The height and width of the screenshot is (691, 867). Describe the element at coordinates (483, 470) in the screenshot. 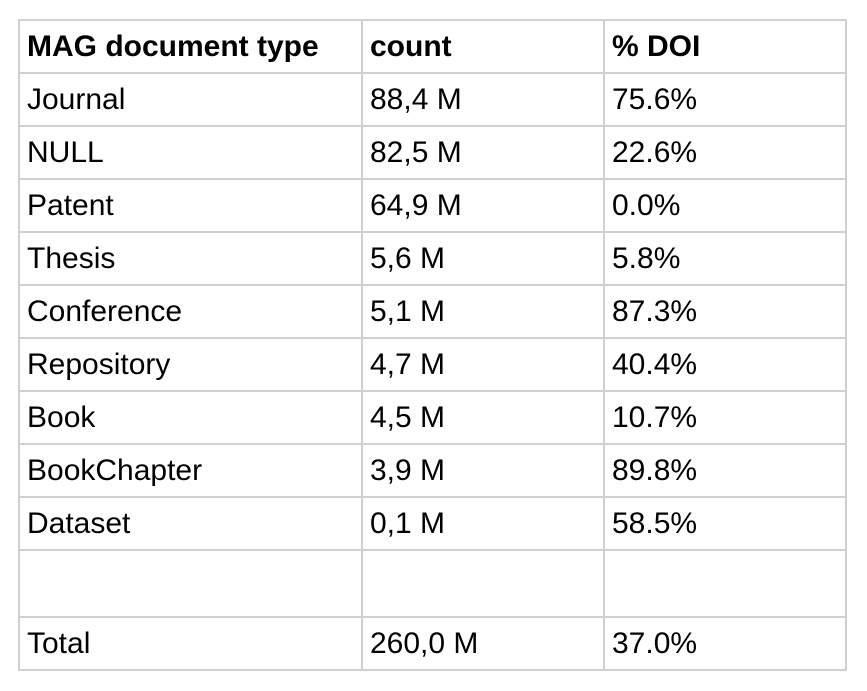

I see `cell-count: 3,9 M` at that location.